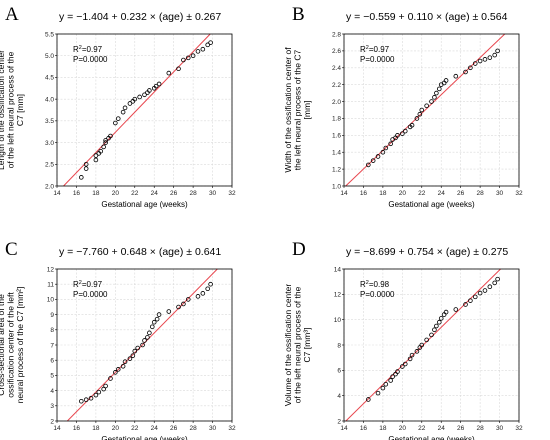 The width and height of the screenshot is (550, 440). Describe the element at coordinates (288, 345) in the screenshot. I see `y-axis-label-line: Volume of the ossification center` at that location.